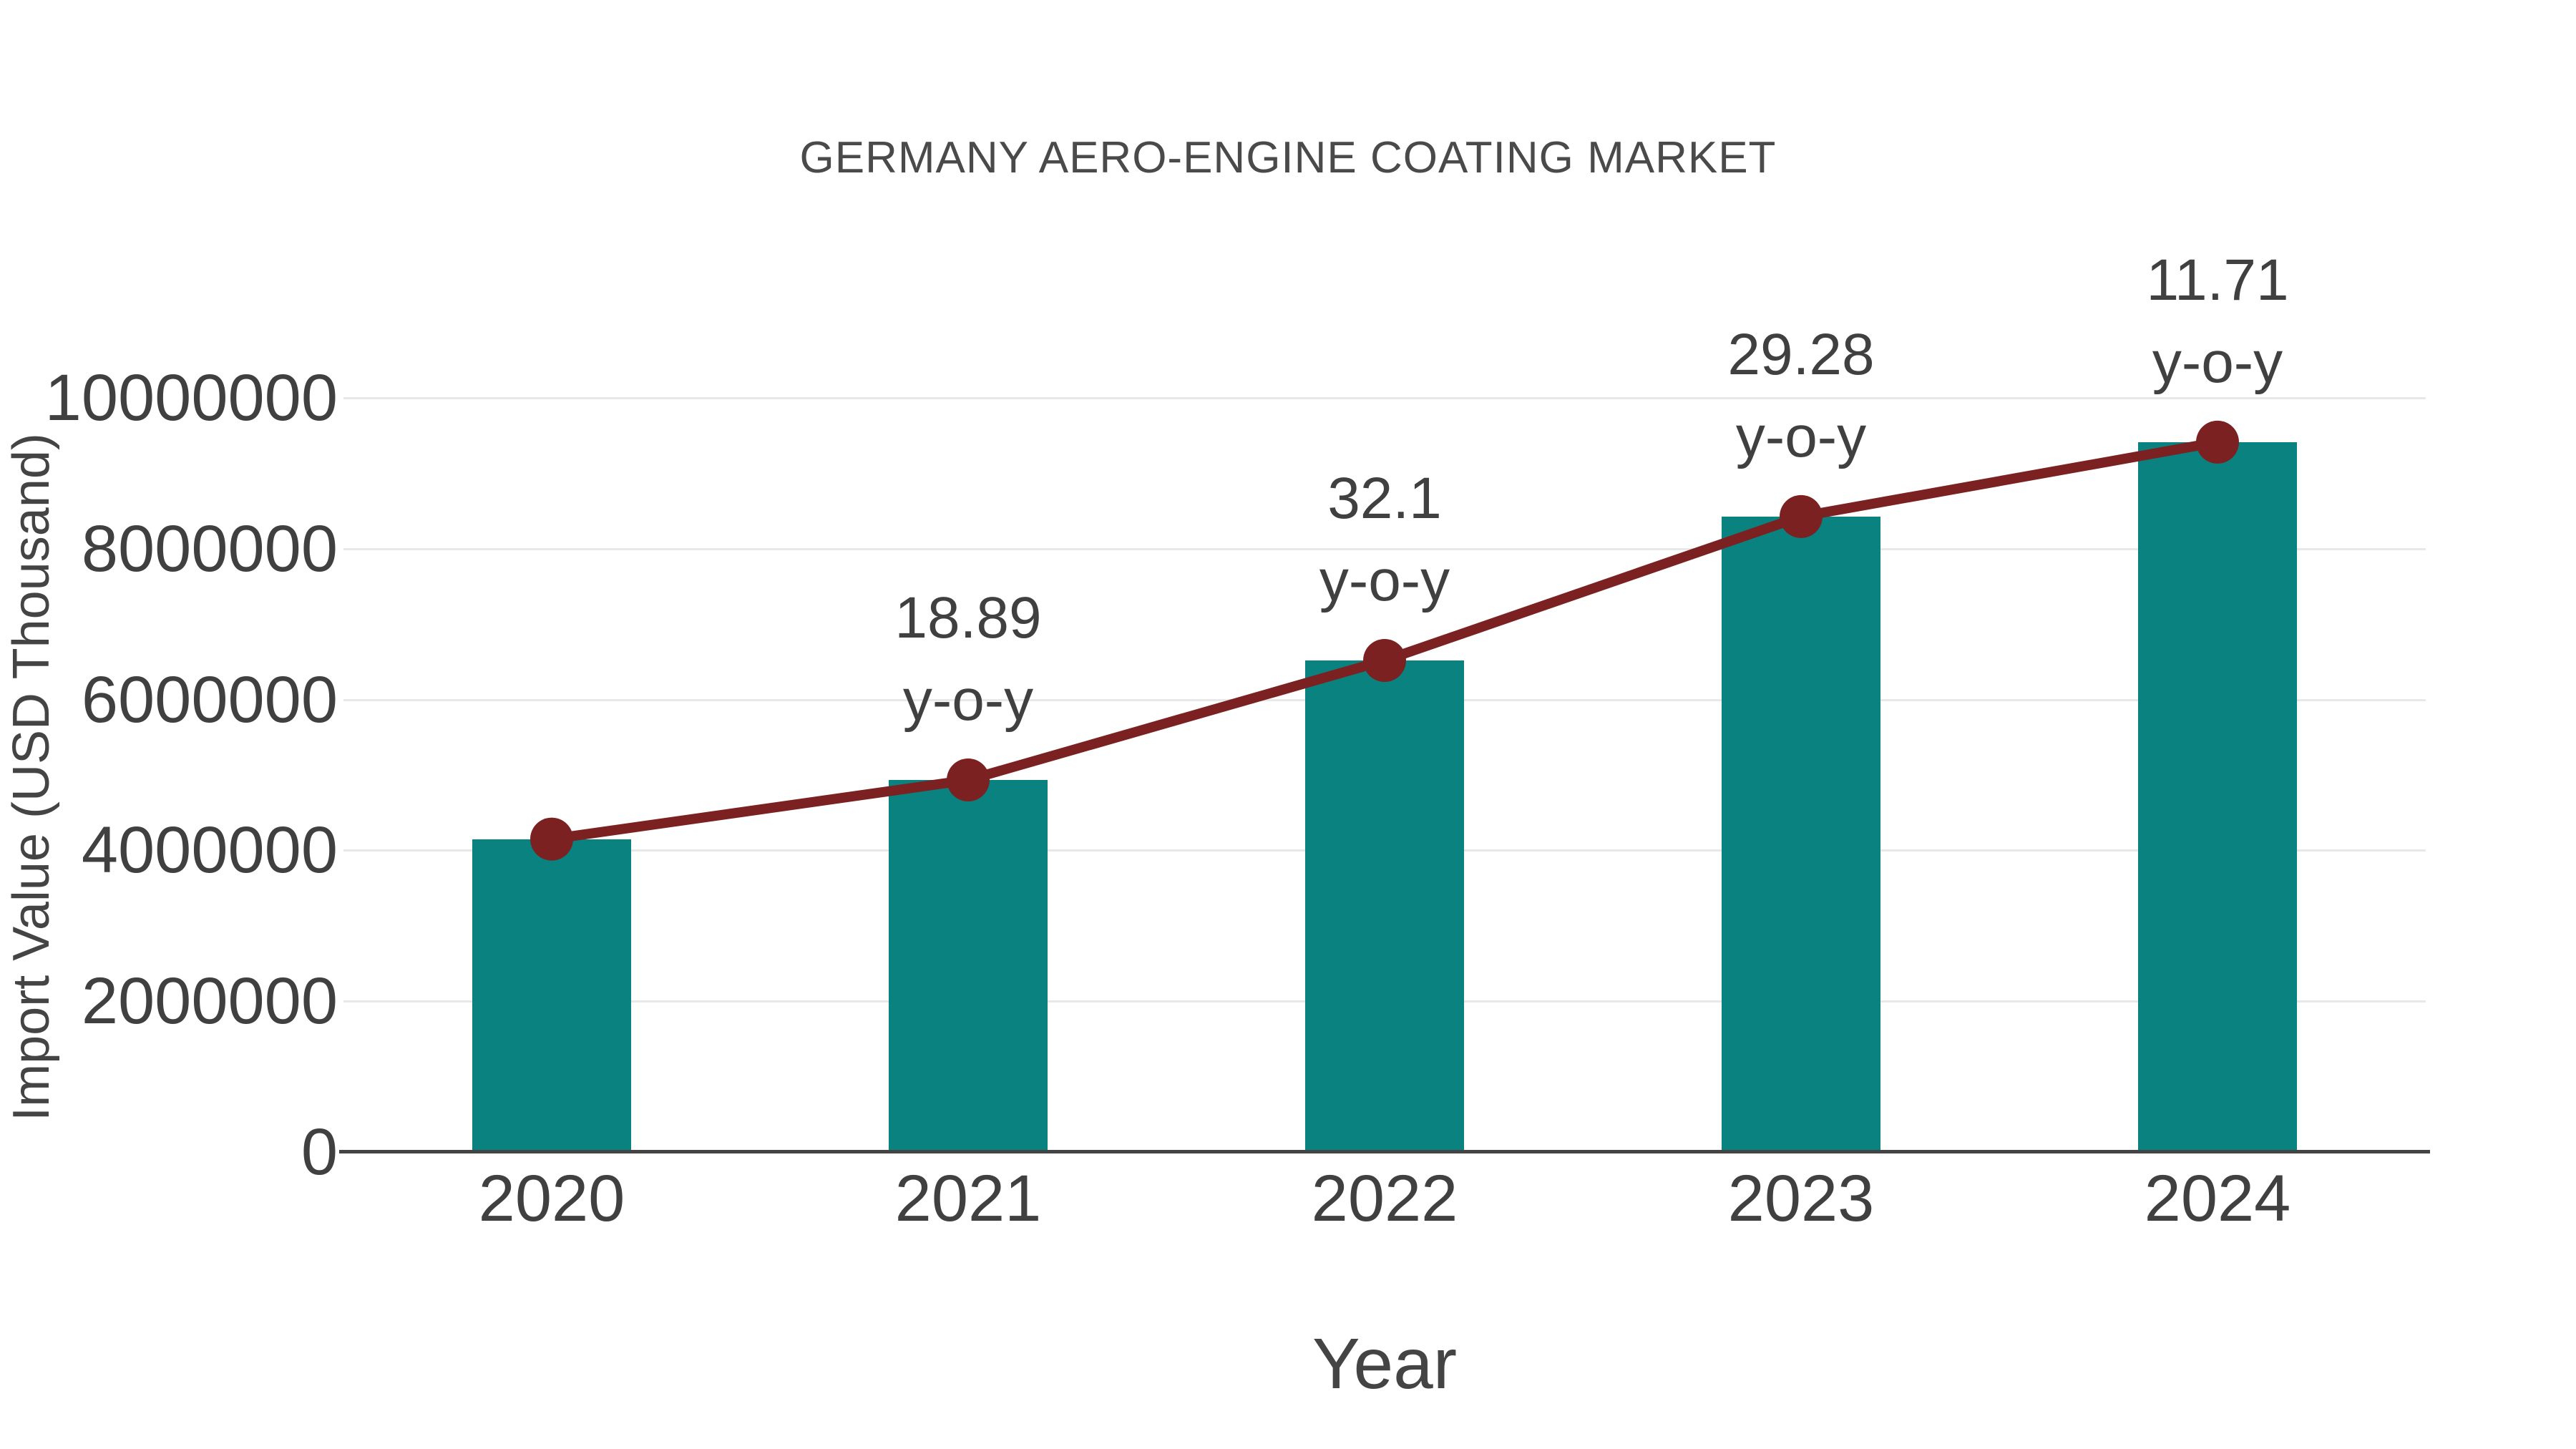  I want to click on yoy-label-2023: 29.28 y-o-y, so click(1801, 395).